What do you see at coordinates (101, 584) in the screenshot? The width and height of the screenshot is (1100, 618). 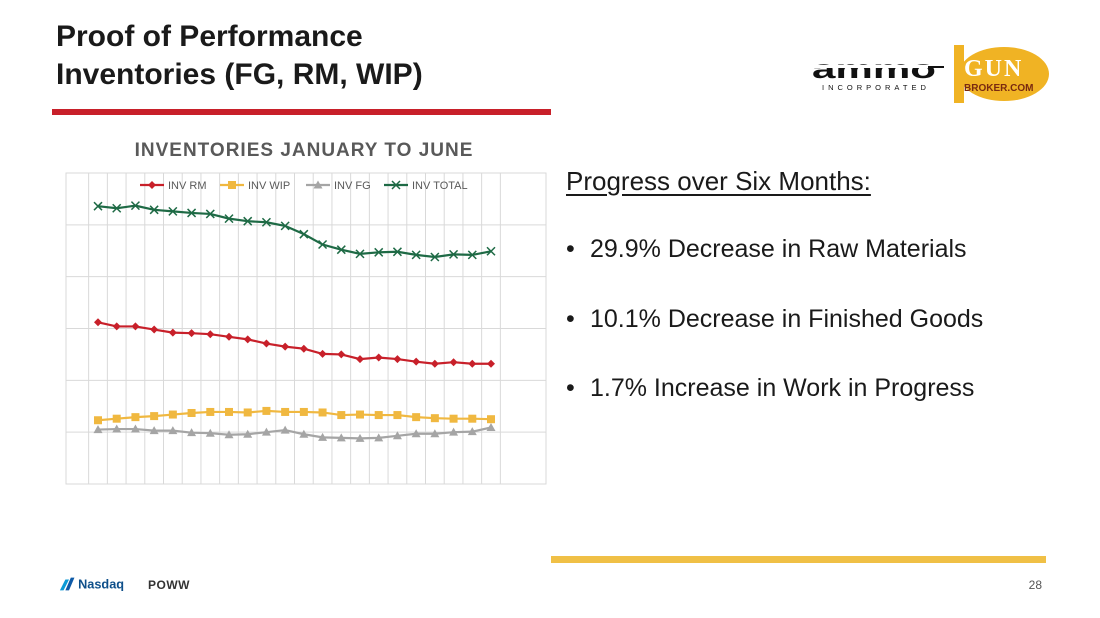 I see `nasdaq-logo-text: Nasdaq` at bounding box center [101, 584].